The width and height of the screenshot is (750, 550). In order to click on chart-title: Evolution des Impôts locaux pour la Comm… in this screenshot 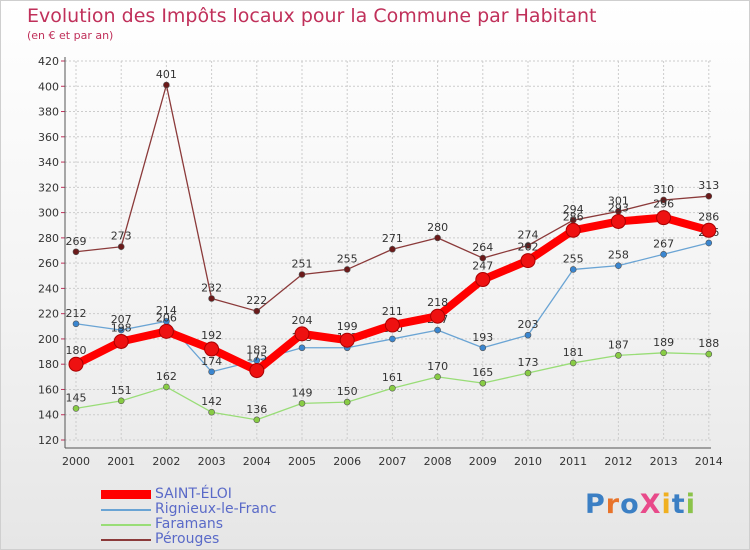, I will do `click(312, 16)`.